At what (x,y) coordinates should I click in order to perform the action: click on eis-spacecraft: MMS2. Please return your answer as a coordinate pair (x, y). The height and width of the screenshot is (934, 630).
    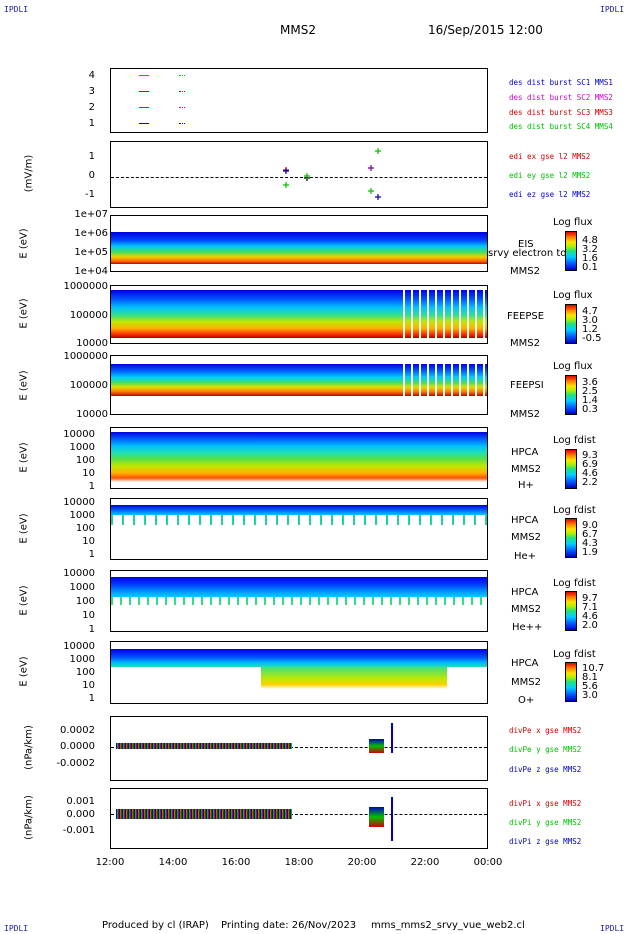
    Looking at the image, I should click on (525, 271).